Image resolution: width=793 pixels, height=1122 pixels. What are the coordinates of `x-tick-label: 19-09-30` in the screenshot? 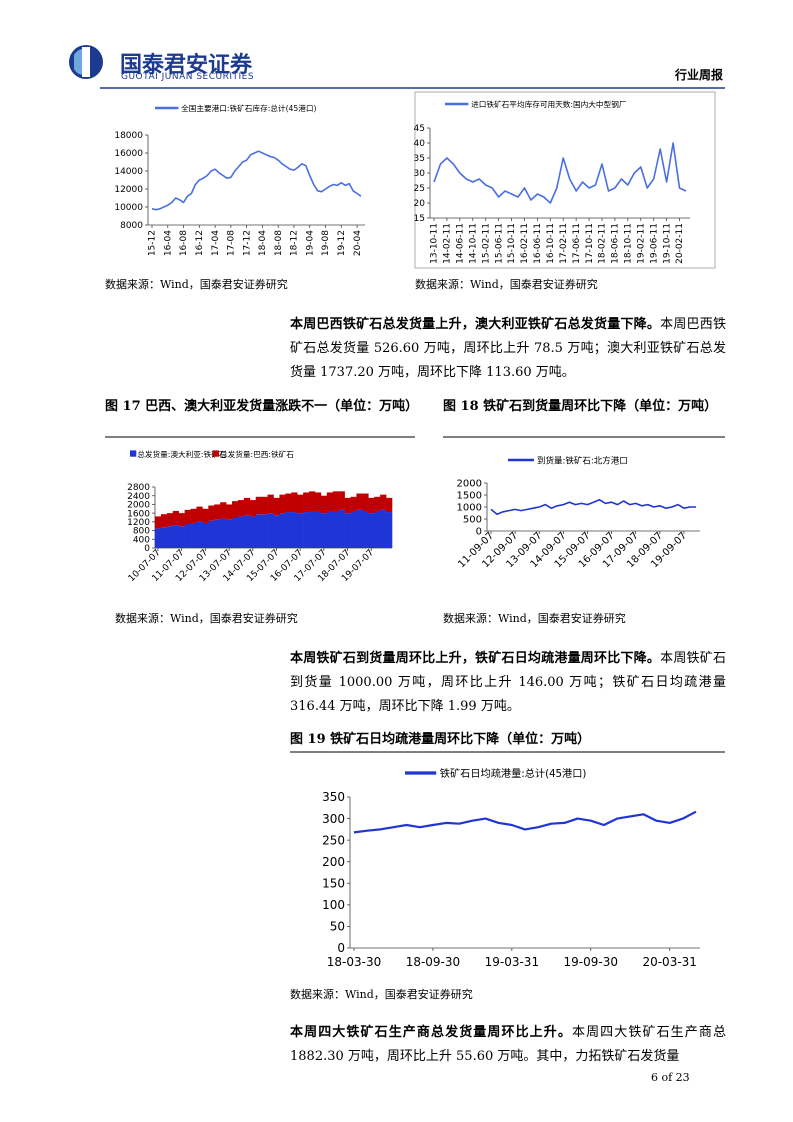 It's located at (591, 962).